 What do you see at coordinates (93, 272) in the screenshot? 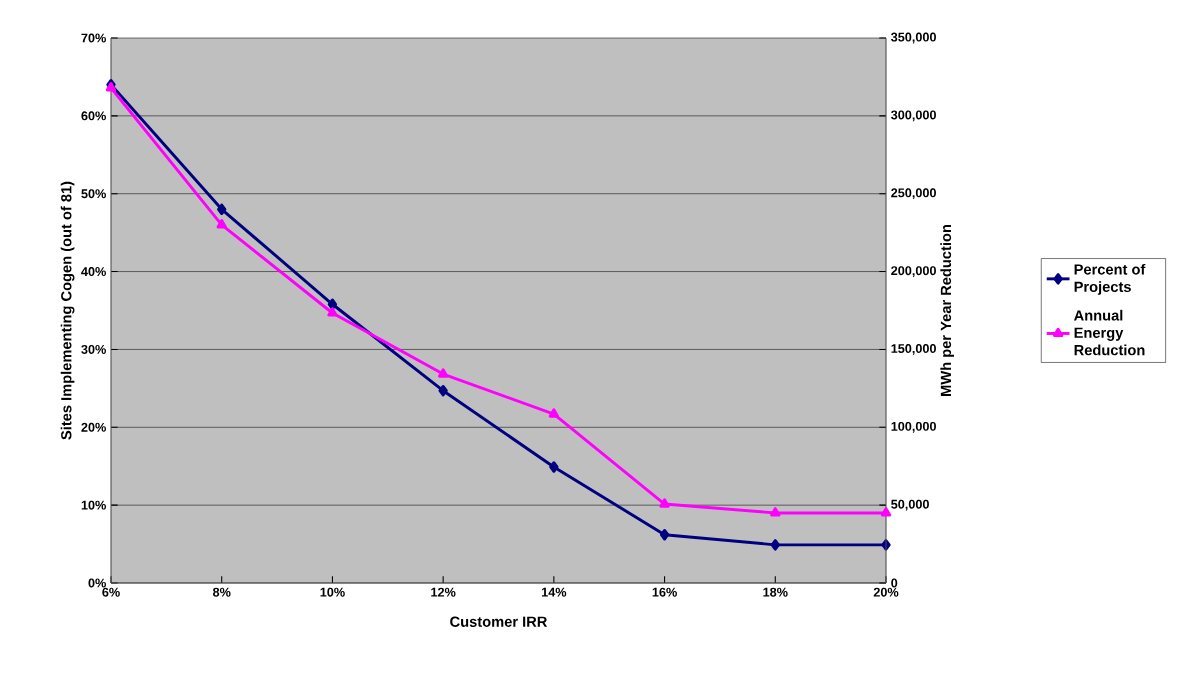
I see `y-tick-label: 40%` at bounding box center [93, 272].